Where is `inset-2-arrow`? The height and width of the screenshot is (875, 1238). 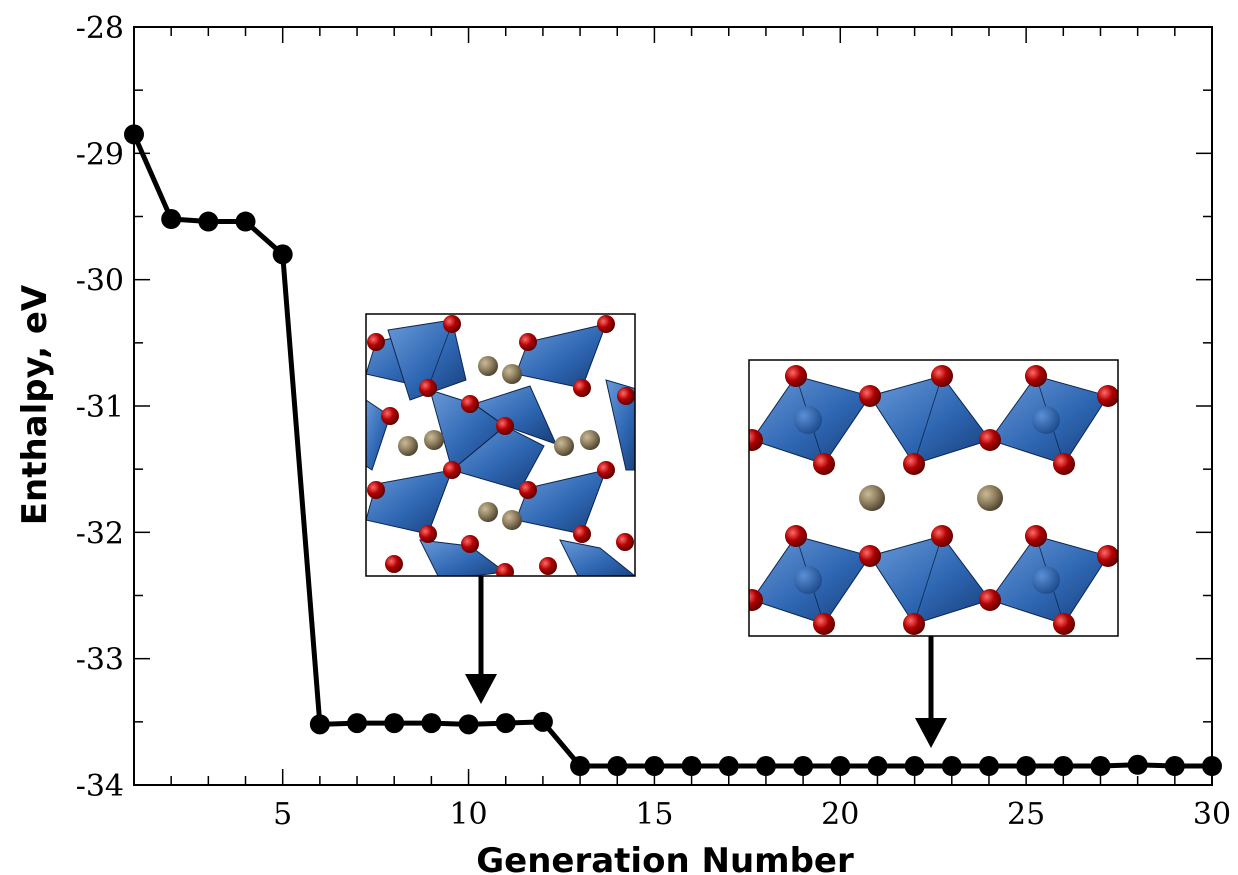
inset-2-arrow is located at coordinates (931, 692).